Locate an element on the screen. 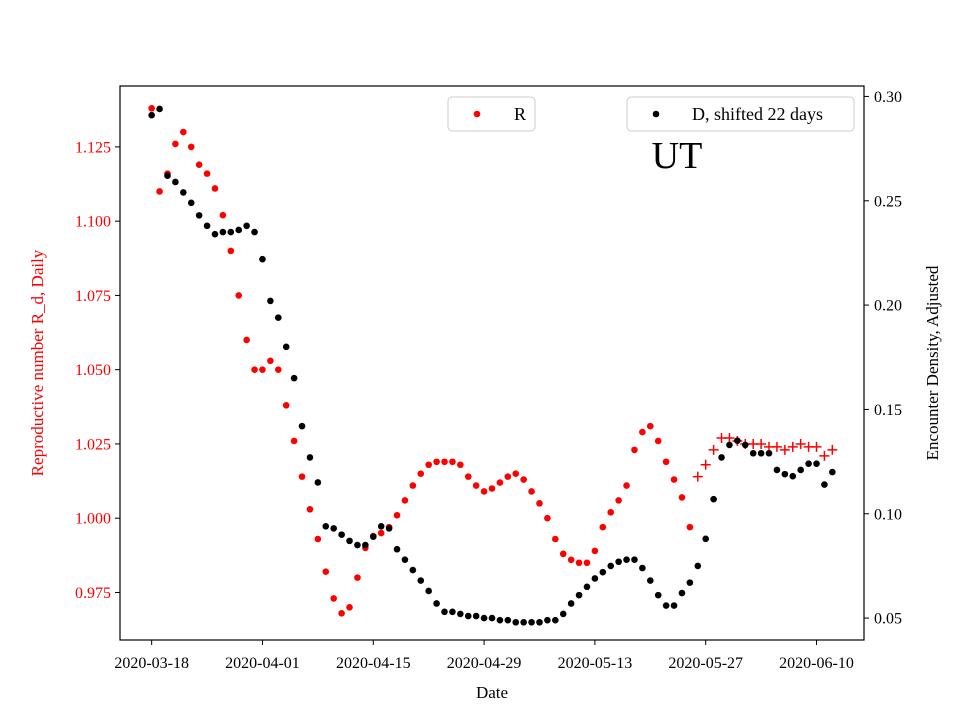  x-tick-label: 2020-04-29 is located at coordinates (484, 663).